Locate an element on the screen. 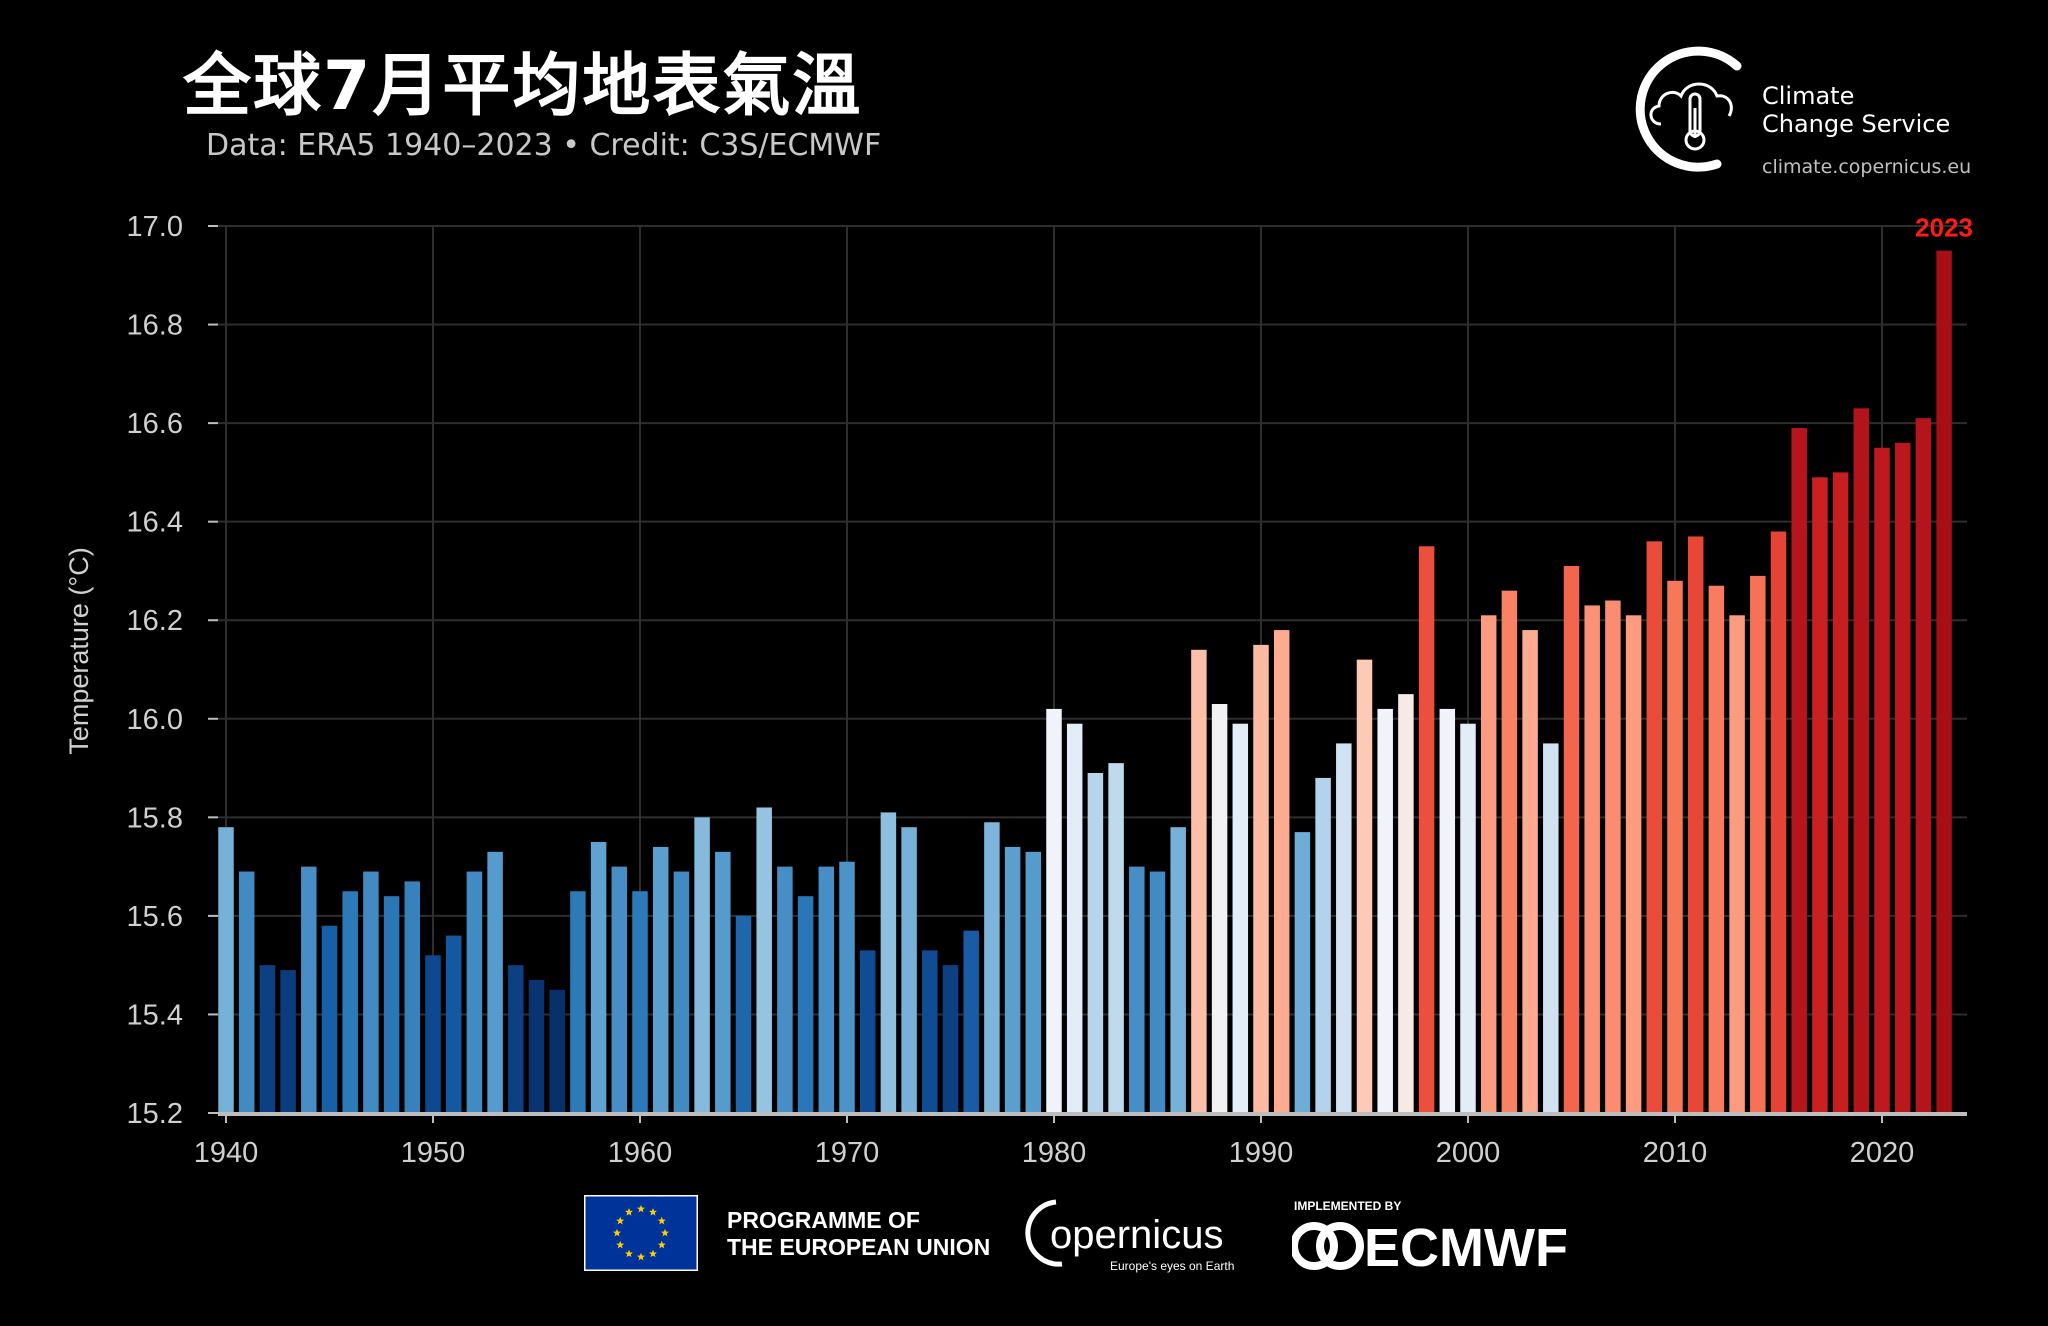  ecmwf-logo-icon: IMPLEMENTED BY ECMWF is located at coordinates (1430, 1237).